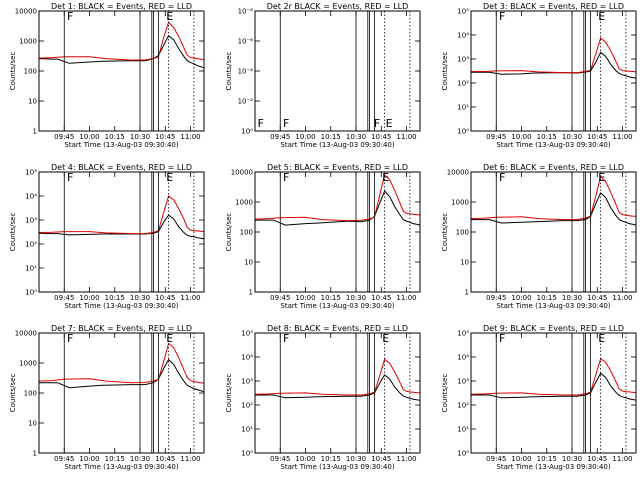 The width and height of the screenshot is (640, 480). What do you see at coordinates (31, 269) in the screenshot?
I see `y-tick-label: 10¹` at bounding box center [31, 269].